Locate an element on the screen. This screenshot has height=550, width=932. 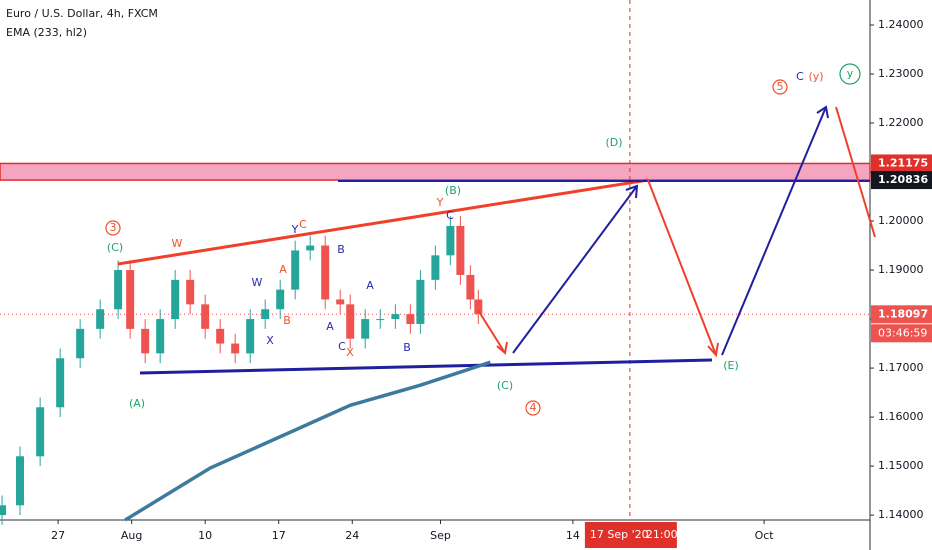
y-tick-label: 1.14000 is located at coordinates (901, 514).